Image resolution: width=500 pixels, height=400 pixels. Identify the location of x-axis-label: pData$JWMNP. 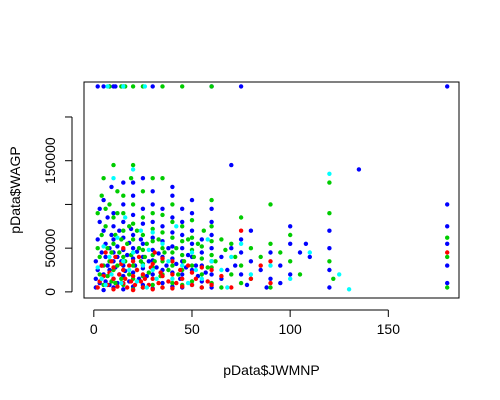
(271, 370).